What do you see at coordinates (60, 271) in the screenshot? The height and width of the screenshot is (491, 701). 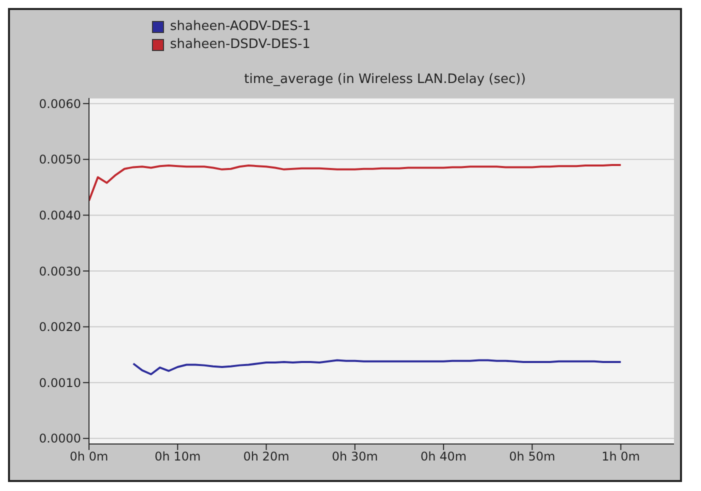 I see `y-tick-label: 0.0030` at bounding box center [60, 271].